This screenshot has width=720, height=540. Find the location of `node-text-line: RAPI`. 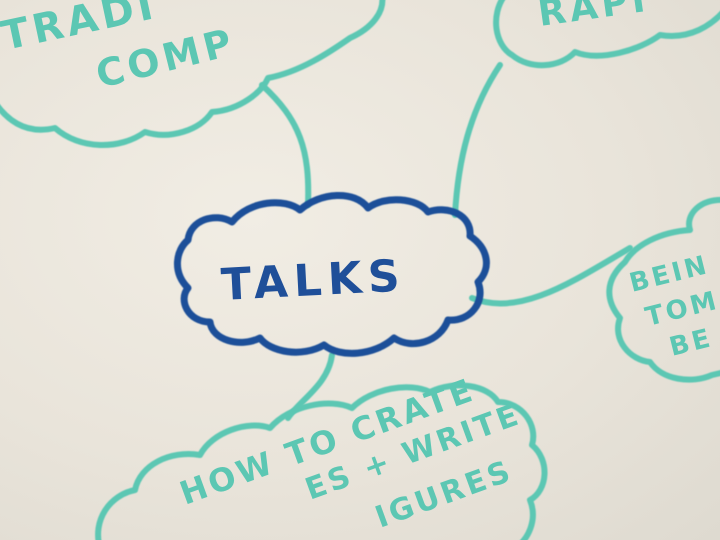

node-text-line: RAPI is located at coordinates (594, 17).